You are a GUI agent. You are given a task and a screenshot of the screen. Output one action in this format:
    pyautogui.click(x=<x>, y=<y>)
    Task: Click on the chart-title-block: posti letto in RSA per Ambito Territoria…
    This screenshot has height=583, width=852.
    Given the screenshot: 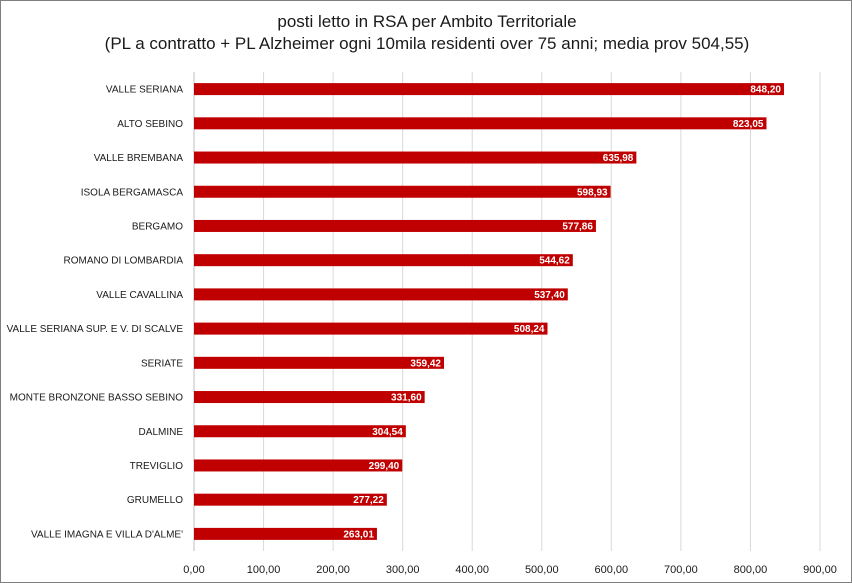 What is the action you would take?
    pyautogui.click(x=426, y=33)
    